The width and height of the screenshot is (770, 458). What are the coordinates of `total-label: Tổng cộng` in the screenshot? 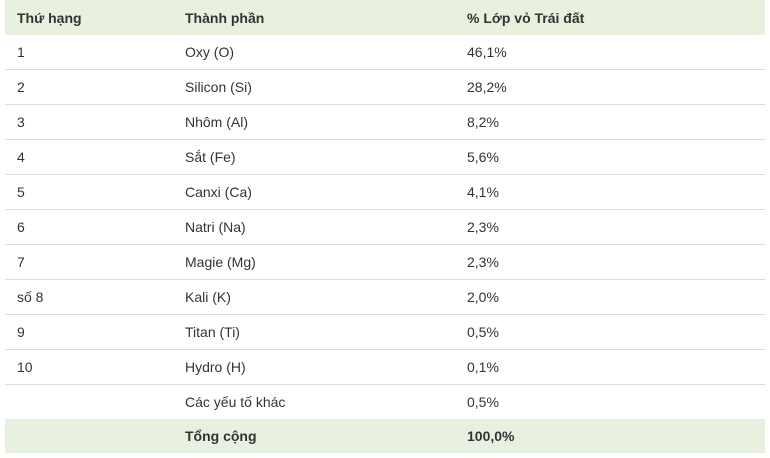 It's located at (221, 436).